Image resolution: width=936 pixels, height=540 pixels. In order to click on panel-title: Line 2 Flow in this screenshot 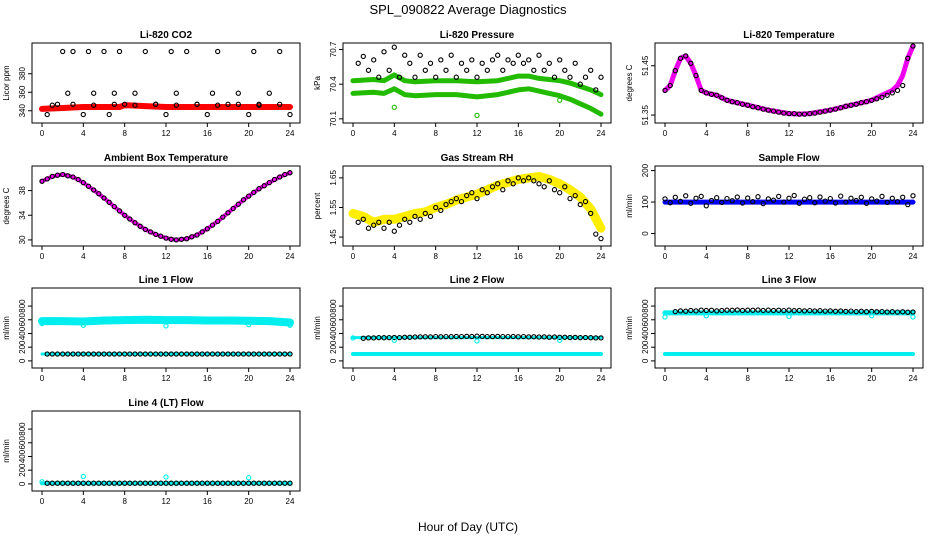, I will do `click(477, 280)`.